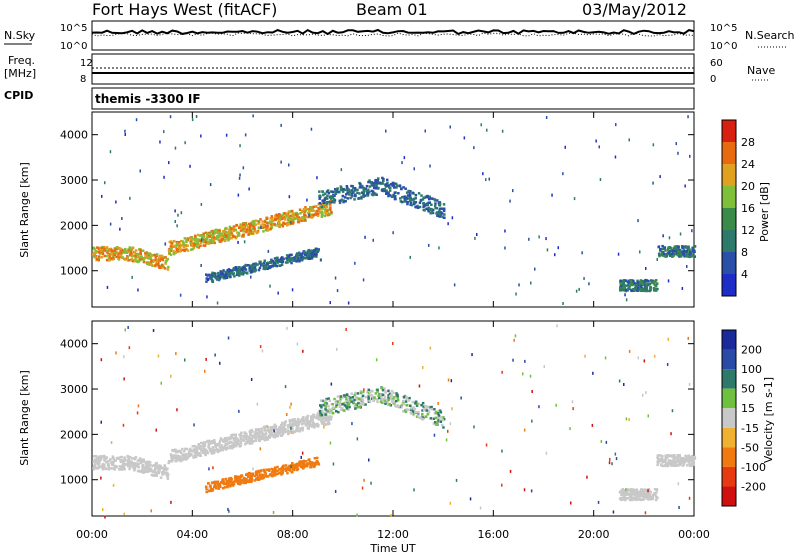 Image resolution: width=800 pixels, height=558 pixels. What do you see at coordinates (750, 447) in the screenshot?
I see `colorbar-tick-label: -50` at bounding box center [750, 447].